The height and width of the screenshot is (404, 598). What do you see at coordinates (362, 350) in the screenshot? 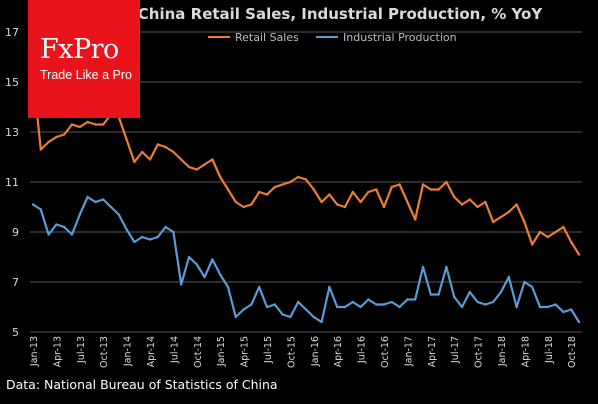
I see `x-tick-label: Jul-16` at bounding box center [362, 350].